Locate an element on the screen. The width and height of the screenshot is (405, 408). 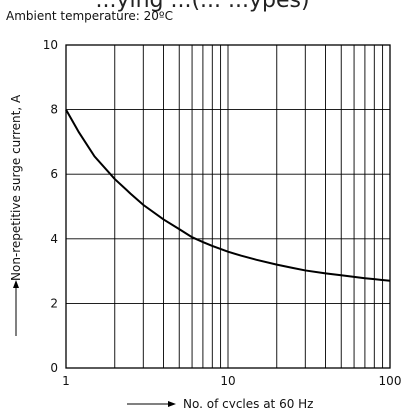
y-axis-label-group: Non-repetitive surge current, A is located at coordinates (16, 215).